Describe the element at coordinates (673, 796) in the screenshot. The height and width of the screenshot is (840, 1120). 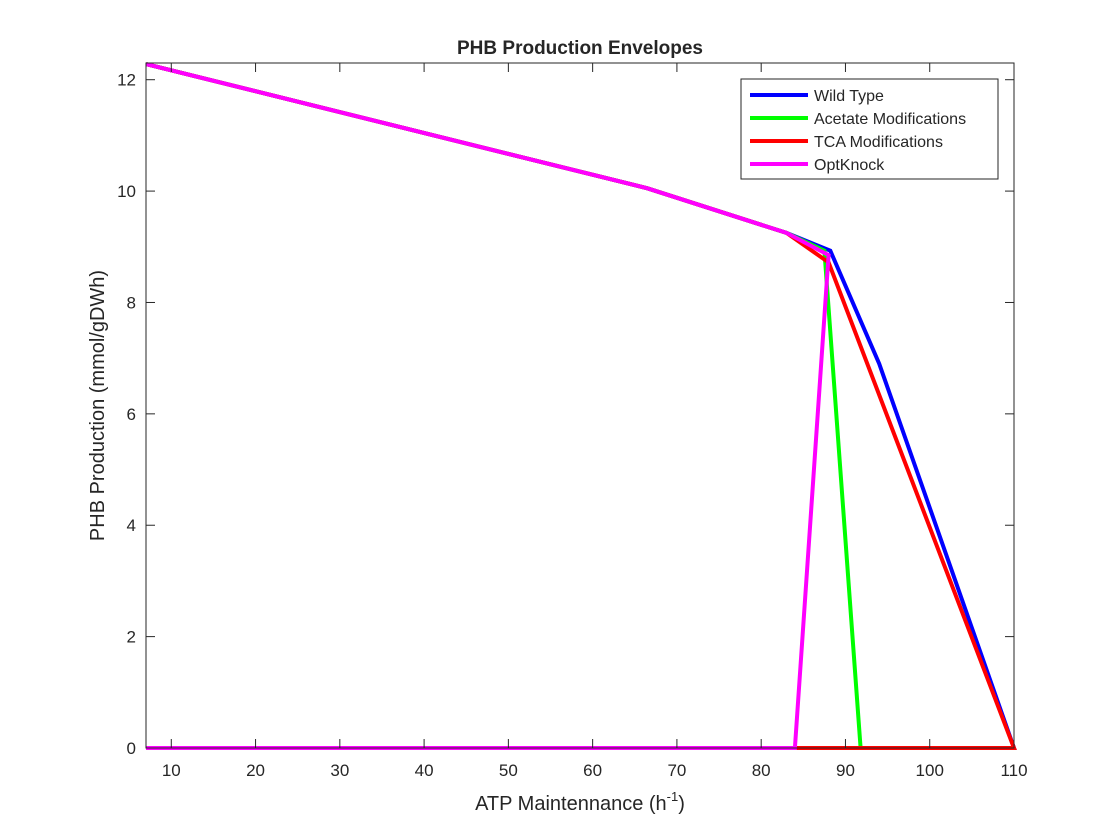
I see `x-axis-label-superscript: -1` at that location.